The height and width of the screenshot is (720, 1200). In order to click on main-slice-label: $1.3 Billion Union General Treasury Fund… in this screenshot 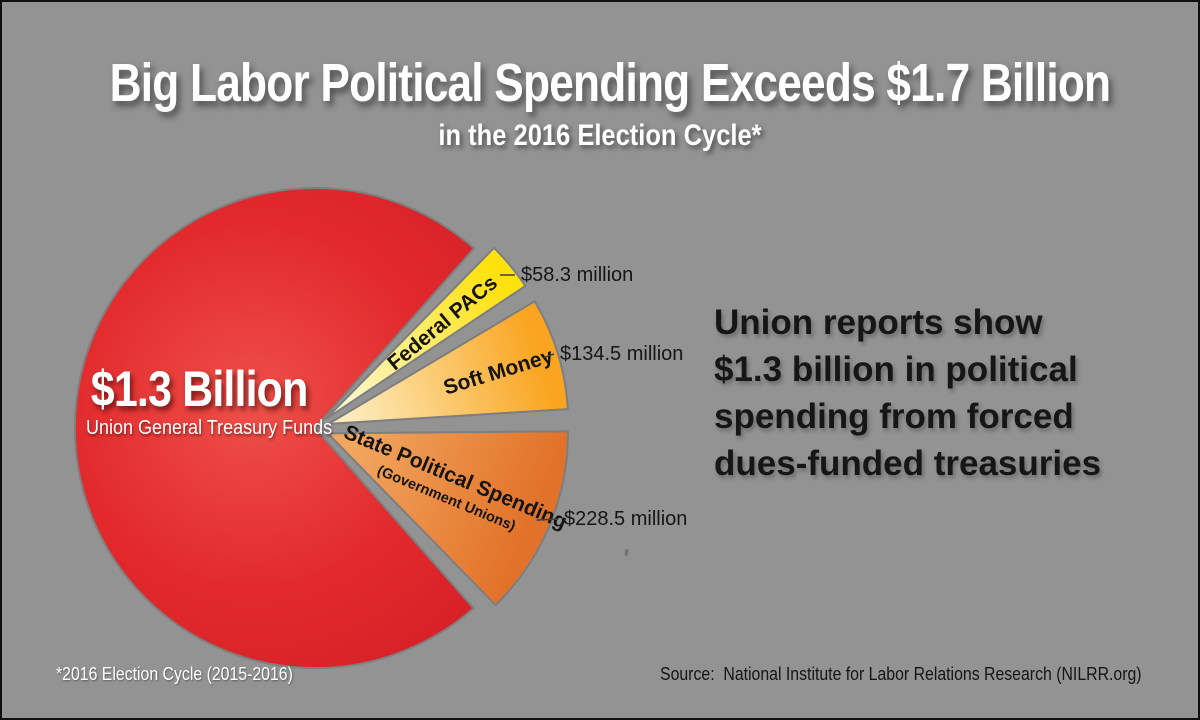, I will do `click(203, 400)`.